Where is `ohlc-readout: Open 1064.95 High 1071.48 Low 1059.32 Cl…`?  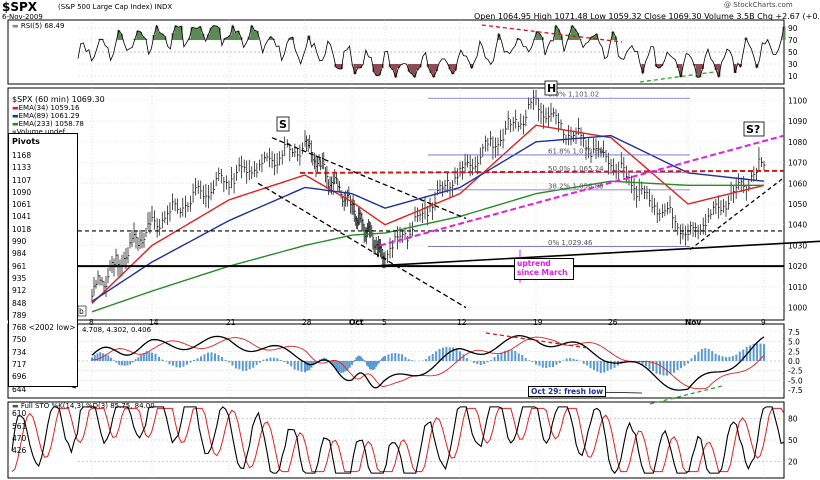
ohlc-readout: Open 1064.95 High 1071.48 Low 1059.32 Cl… is located at coordinates (647, 16).